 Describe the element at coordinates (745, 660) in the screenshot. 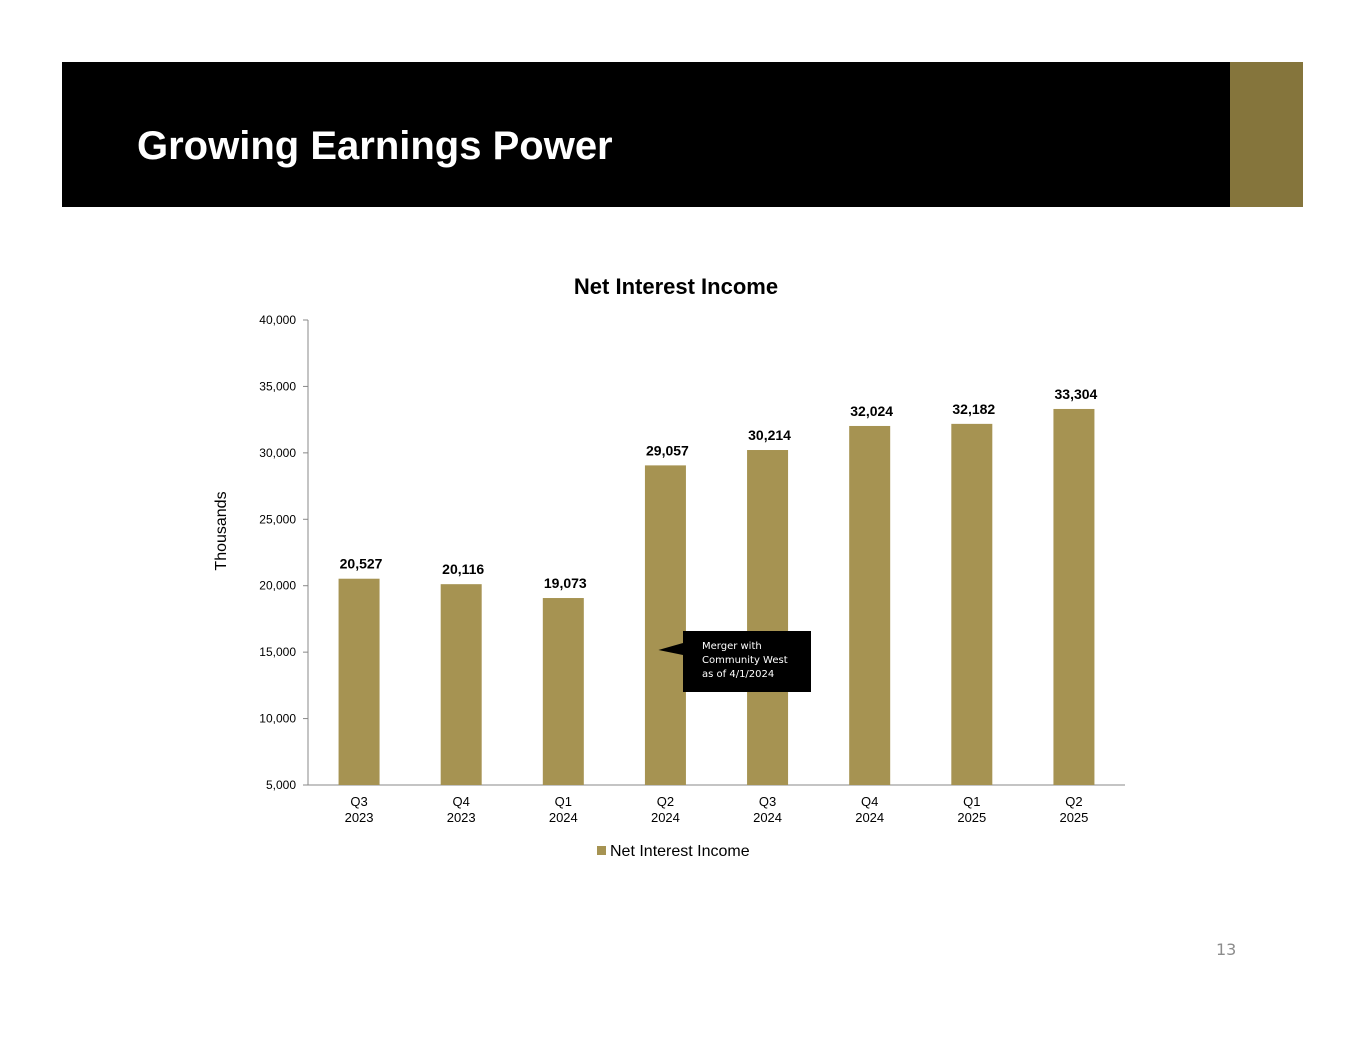

I see `annotation-text-line: Community West` at that location.